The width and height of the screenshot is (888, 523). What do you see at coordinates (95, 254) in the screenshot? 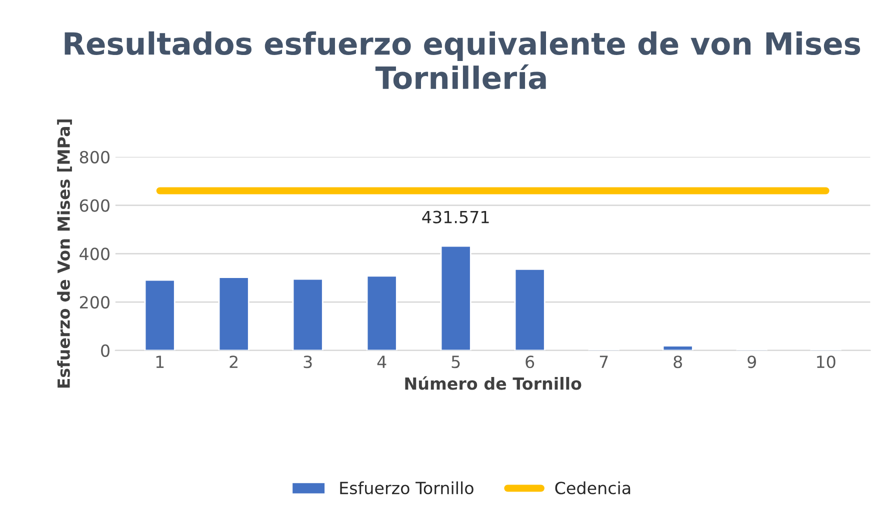
I see `y-tick-label: 400` at bounding box center [95, 254].